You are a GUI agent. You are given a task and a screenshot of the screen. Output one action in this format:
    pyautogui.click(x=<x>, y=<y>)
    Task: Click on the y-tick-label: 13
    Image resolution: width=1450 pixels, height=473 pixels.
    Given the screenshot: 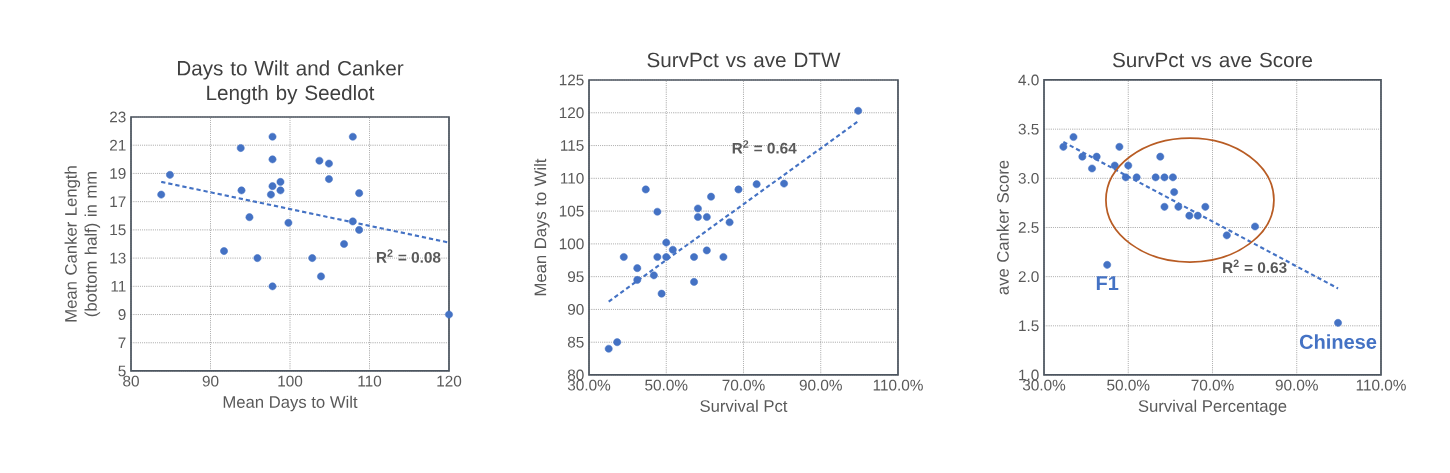 What is the action you would take?
    pyautogui.click(x=118, y=258)
    